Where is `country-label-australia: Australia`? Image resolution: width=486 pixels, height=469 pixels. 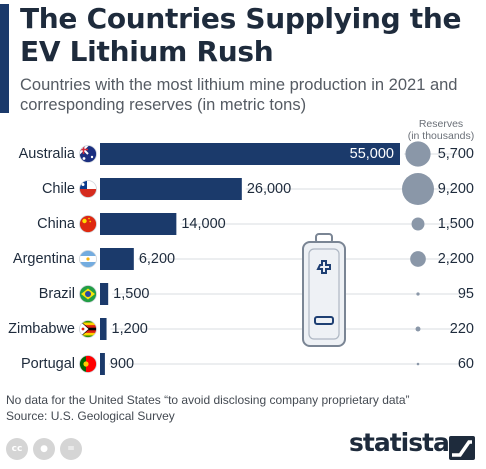
country-label-australia: Australia is located at coordinates (47, 154).